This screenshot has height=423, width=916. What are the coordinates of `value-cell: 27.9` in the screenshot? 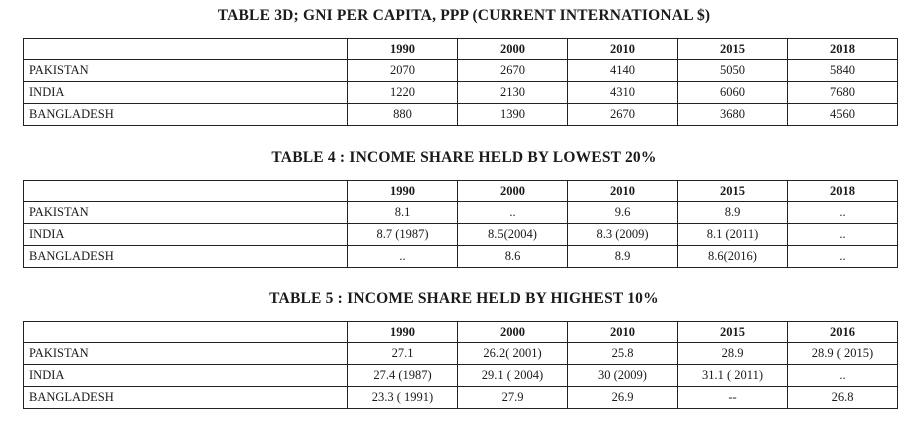 It's located at (512, 397).